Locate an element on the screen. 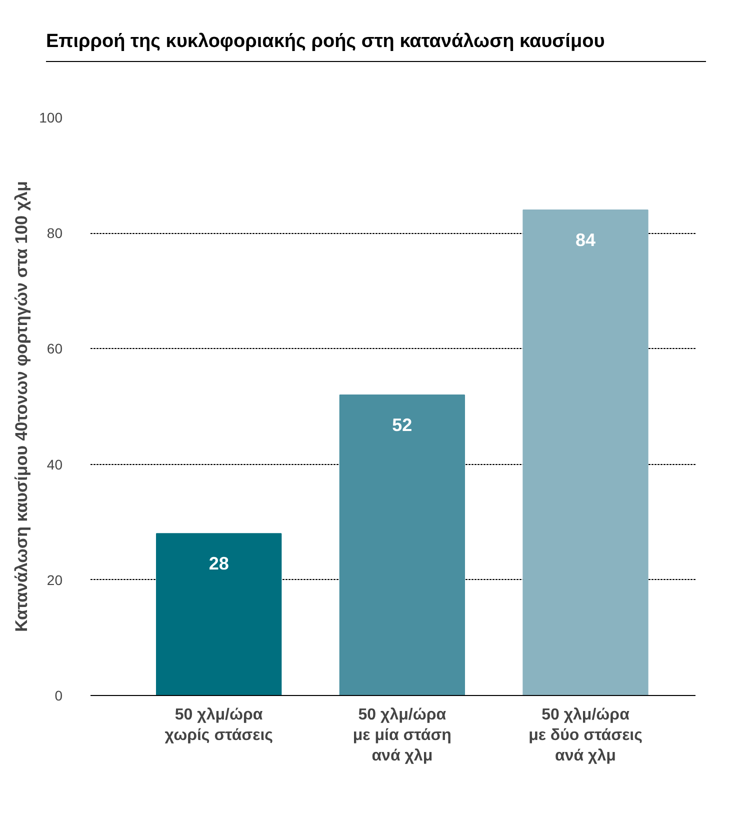 The height and width of the screenshot is (840, 756). y-tick-label: 80 is located at coordinates (54, 233).